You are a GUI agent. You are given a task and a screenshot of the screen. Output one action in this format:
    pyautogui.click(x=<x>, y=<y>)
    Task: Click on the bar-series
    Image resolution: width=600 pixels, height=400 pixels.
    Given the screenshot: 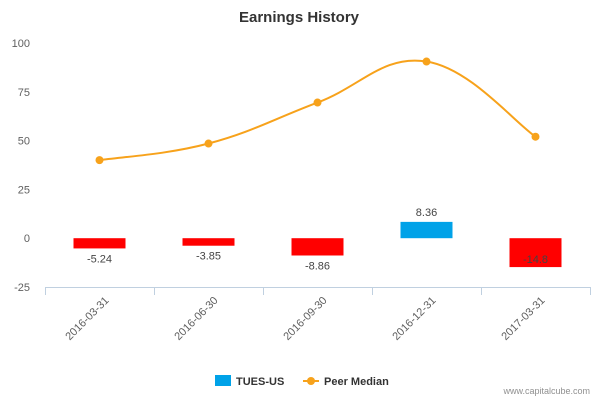 What is the action you would take?
    pyautogui.click(x=317, y=244)
    